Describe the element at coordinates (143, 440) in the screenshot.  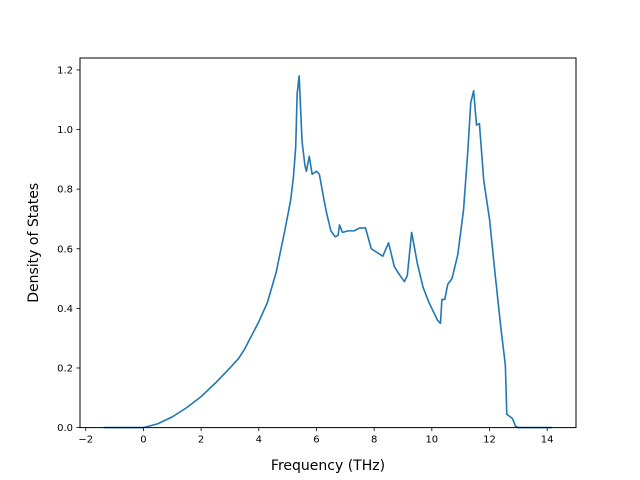
I see `x-tick-label: 0` at that location.